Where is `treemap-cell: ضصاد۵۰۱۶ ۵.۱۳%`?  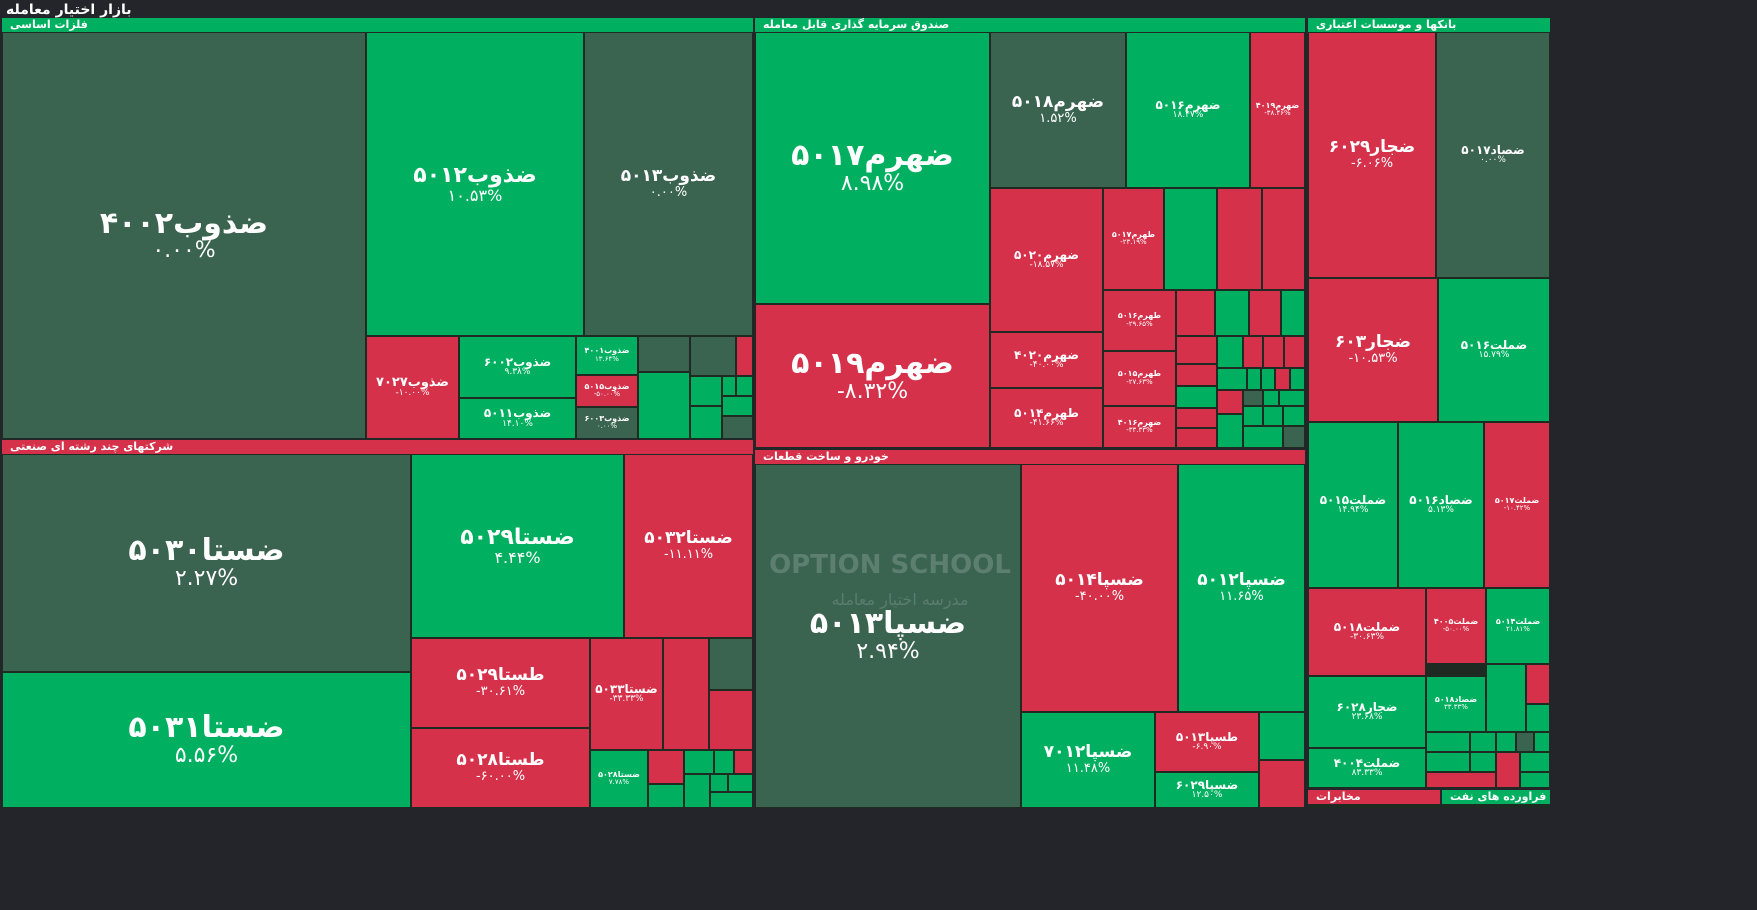 treemap-cell: ضصاد۵۰۱۶ ۵.۱۳% is located at coordinates (1441, 505).